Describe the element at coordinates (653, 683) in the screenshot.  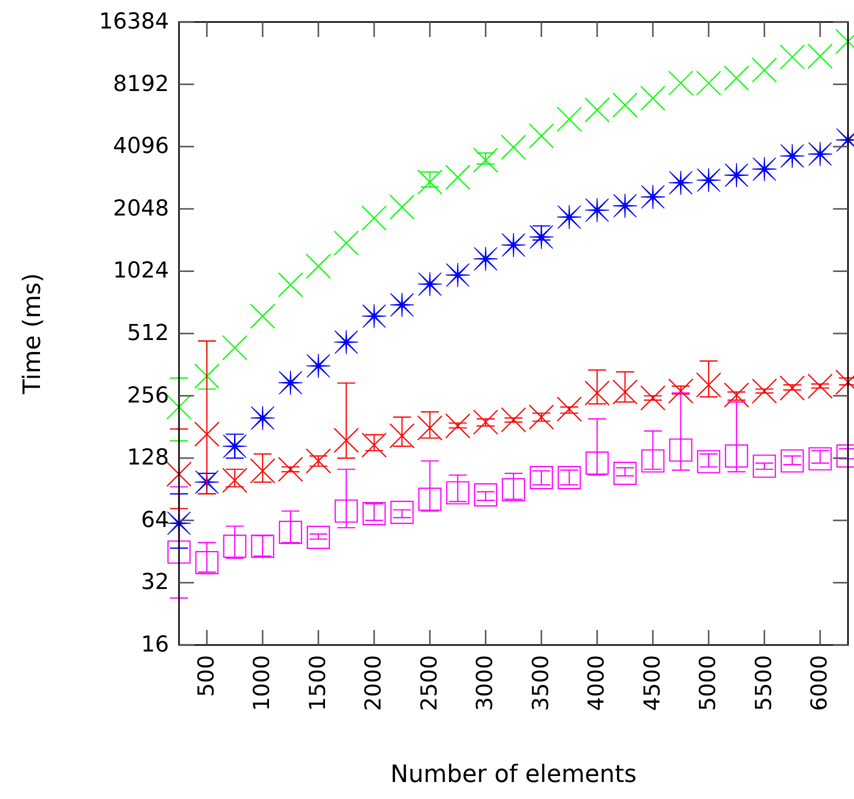
I see `x-tick-label: 4500` at that location.